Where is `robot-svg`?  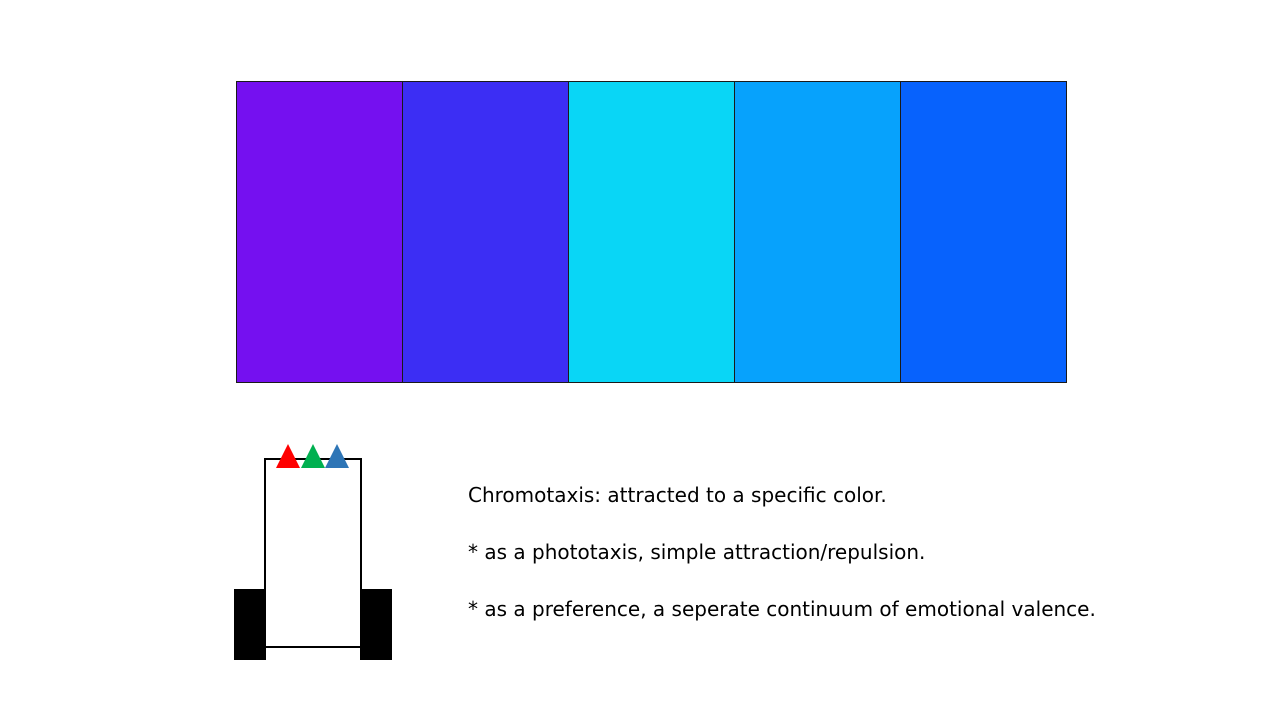 robot-svg is located at coordinates (313, 552).